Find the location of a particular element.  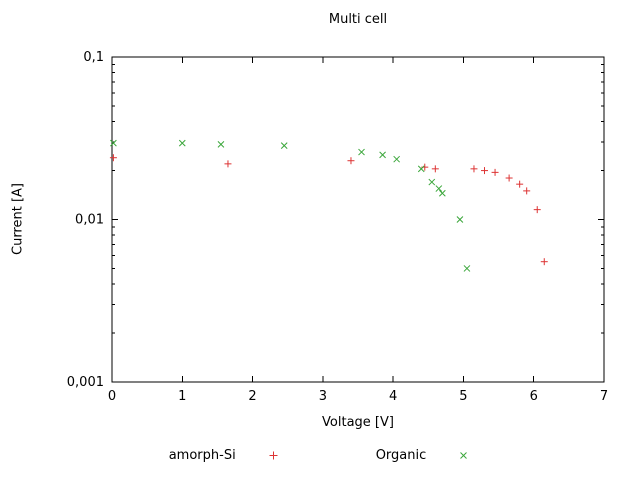

x-tick-label: 5 is located at coordinates (463, 396).